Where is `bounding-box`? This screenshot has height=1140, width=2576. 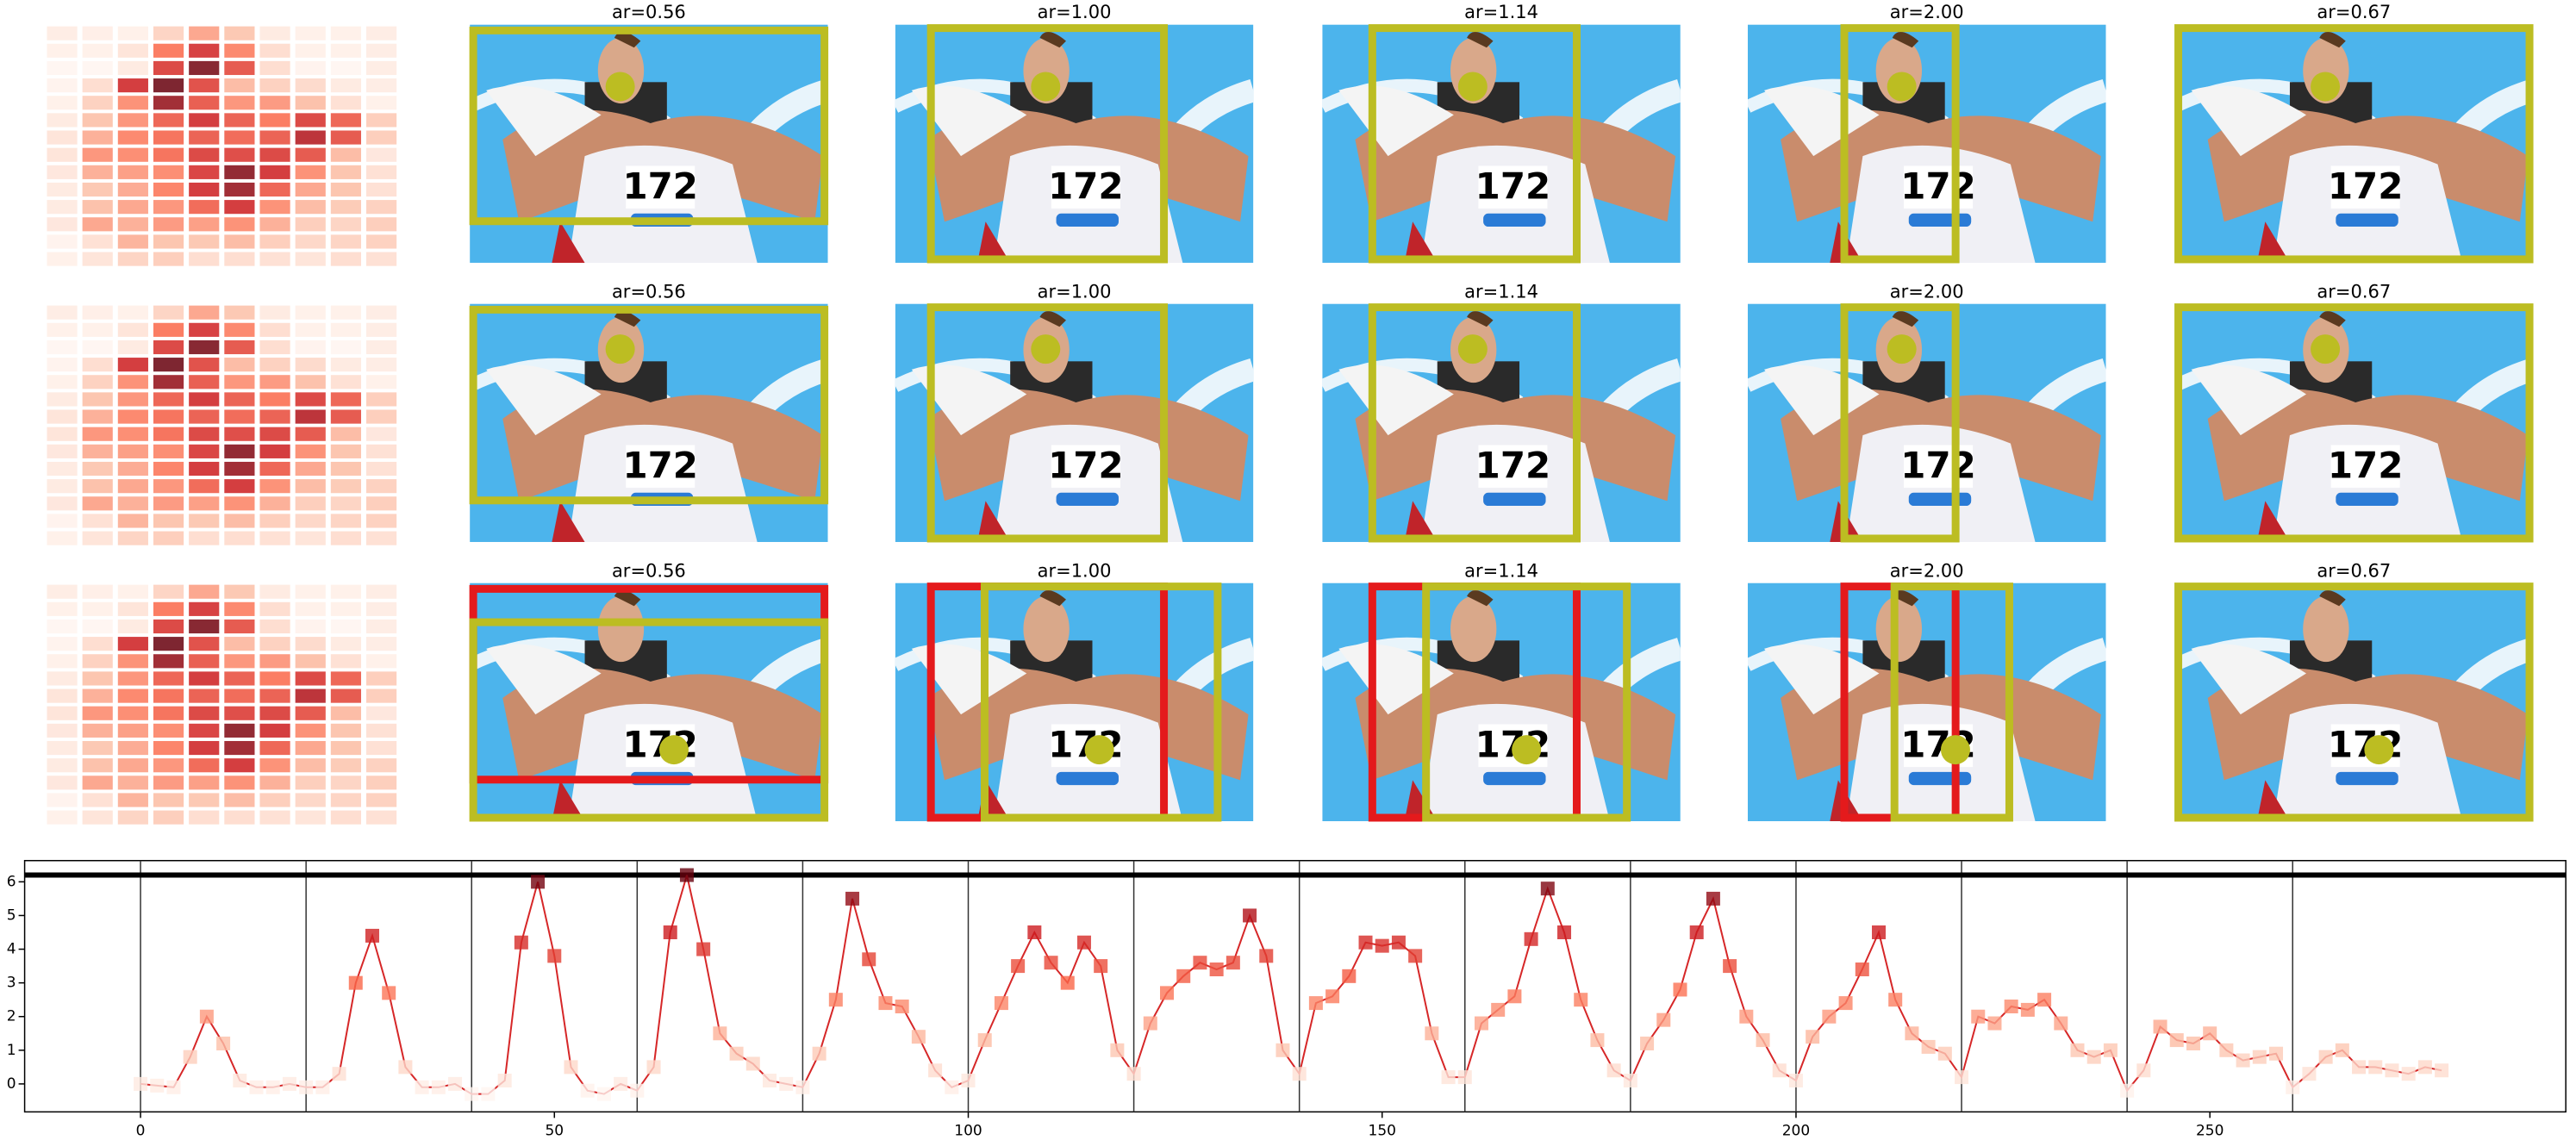 bounding-box is located at coordinates (1047, 144).